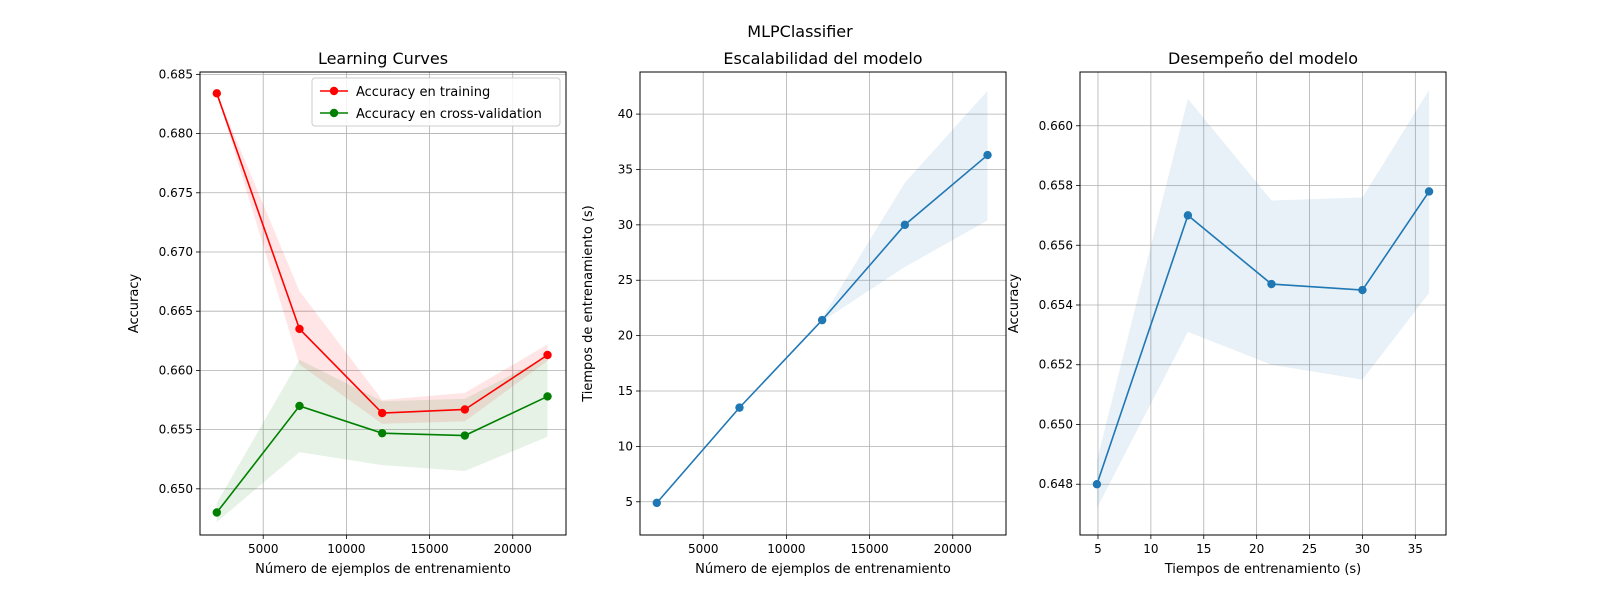 The height and width of the screenshot is (600, 1600). What do you see at coordinates (423, 92) in the screenshot?
I see `learning-curves-legend-label-0: Accuracy en training` at bounding box center [423, 92].